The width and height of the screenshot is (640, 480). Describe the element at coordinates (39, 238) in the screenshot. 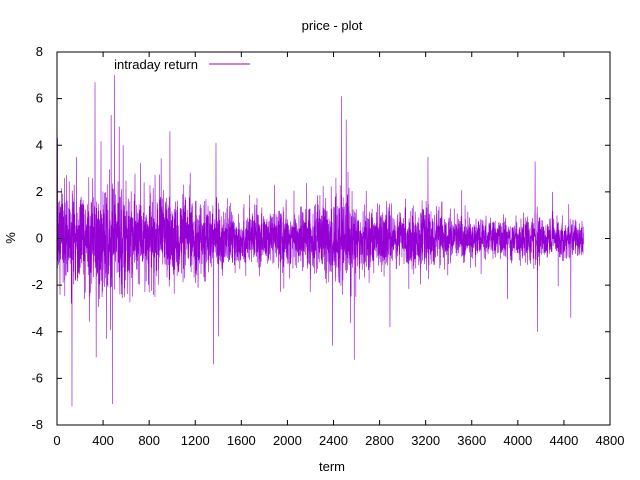

I see `y-tick-label: 0` at that location.